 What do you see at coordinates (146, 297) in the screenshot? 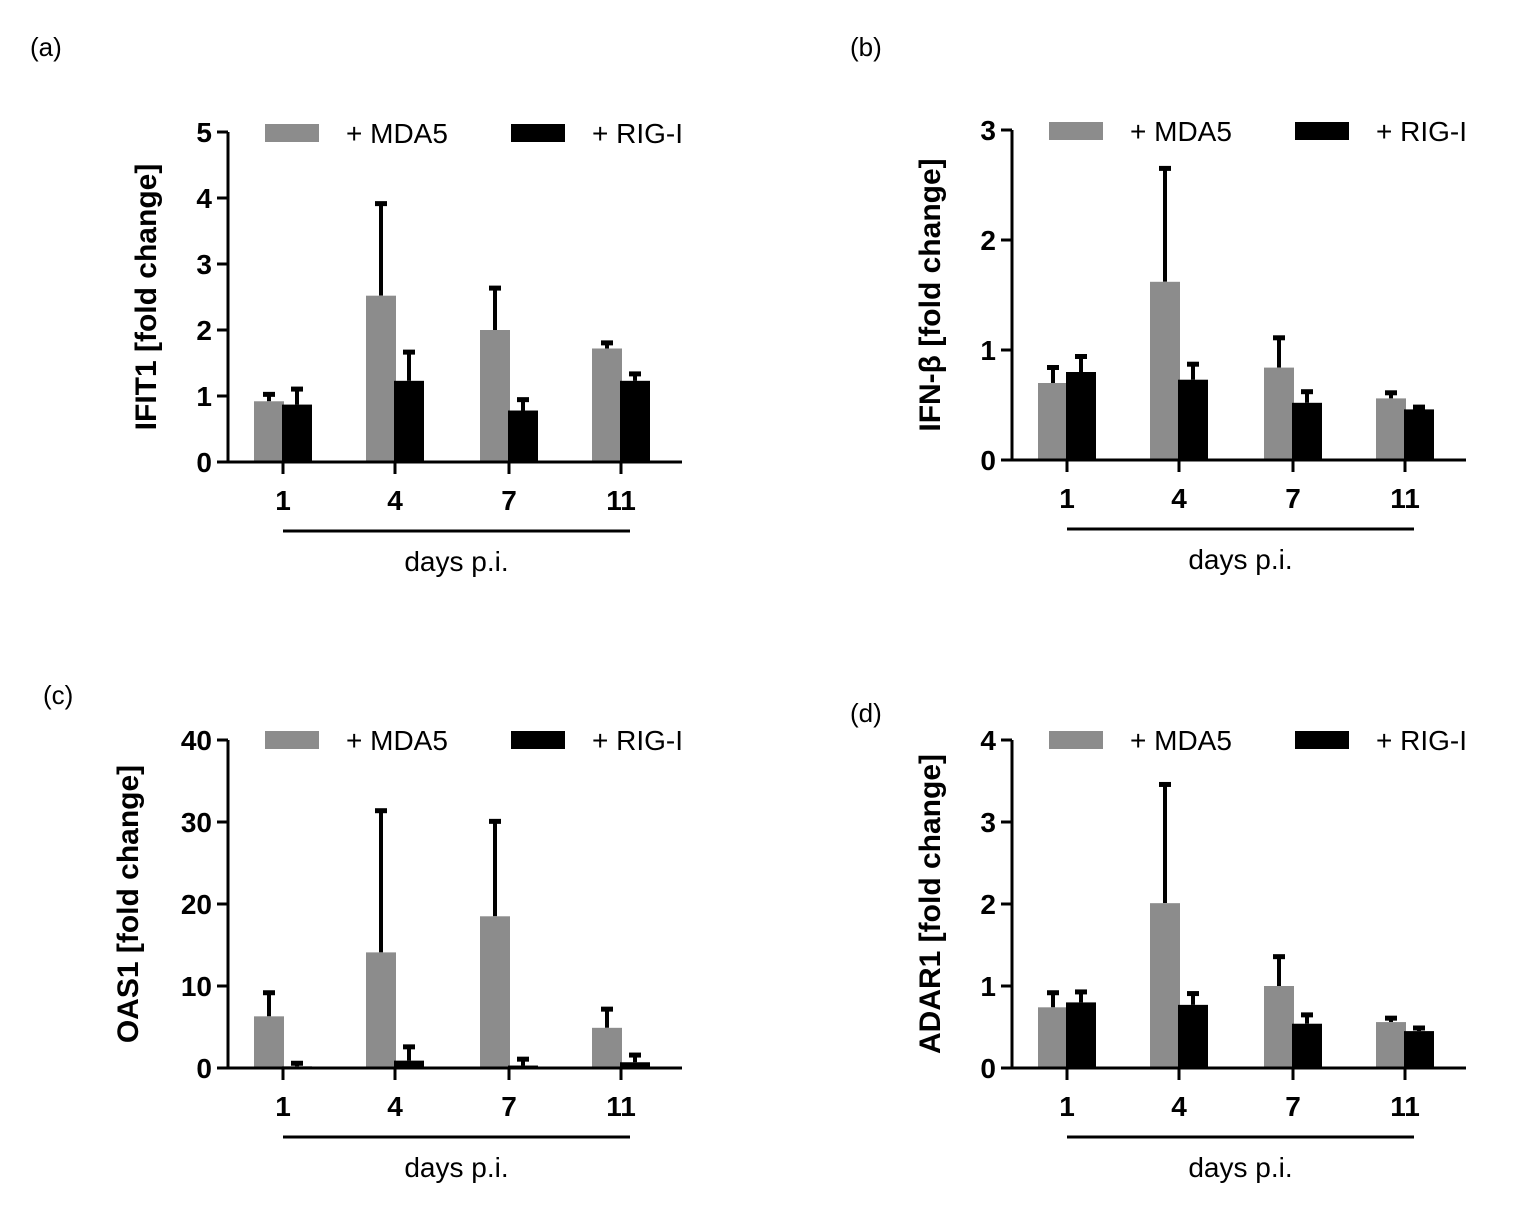
I see `y-axis-label: IFIT1 [fold change]` at bounding box center [146, 297].